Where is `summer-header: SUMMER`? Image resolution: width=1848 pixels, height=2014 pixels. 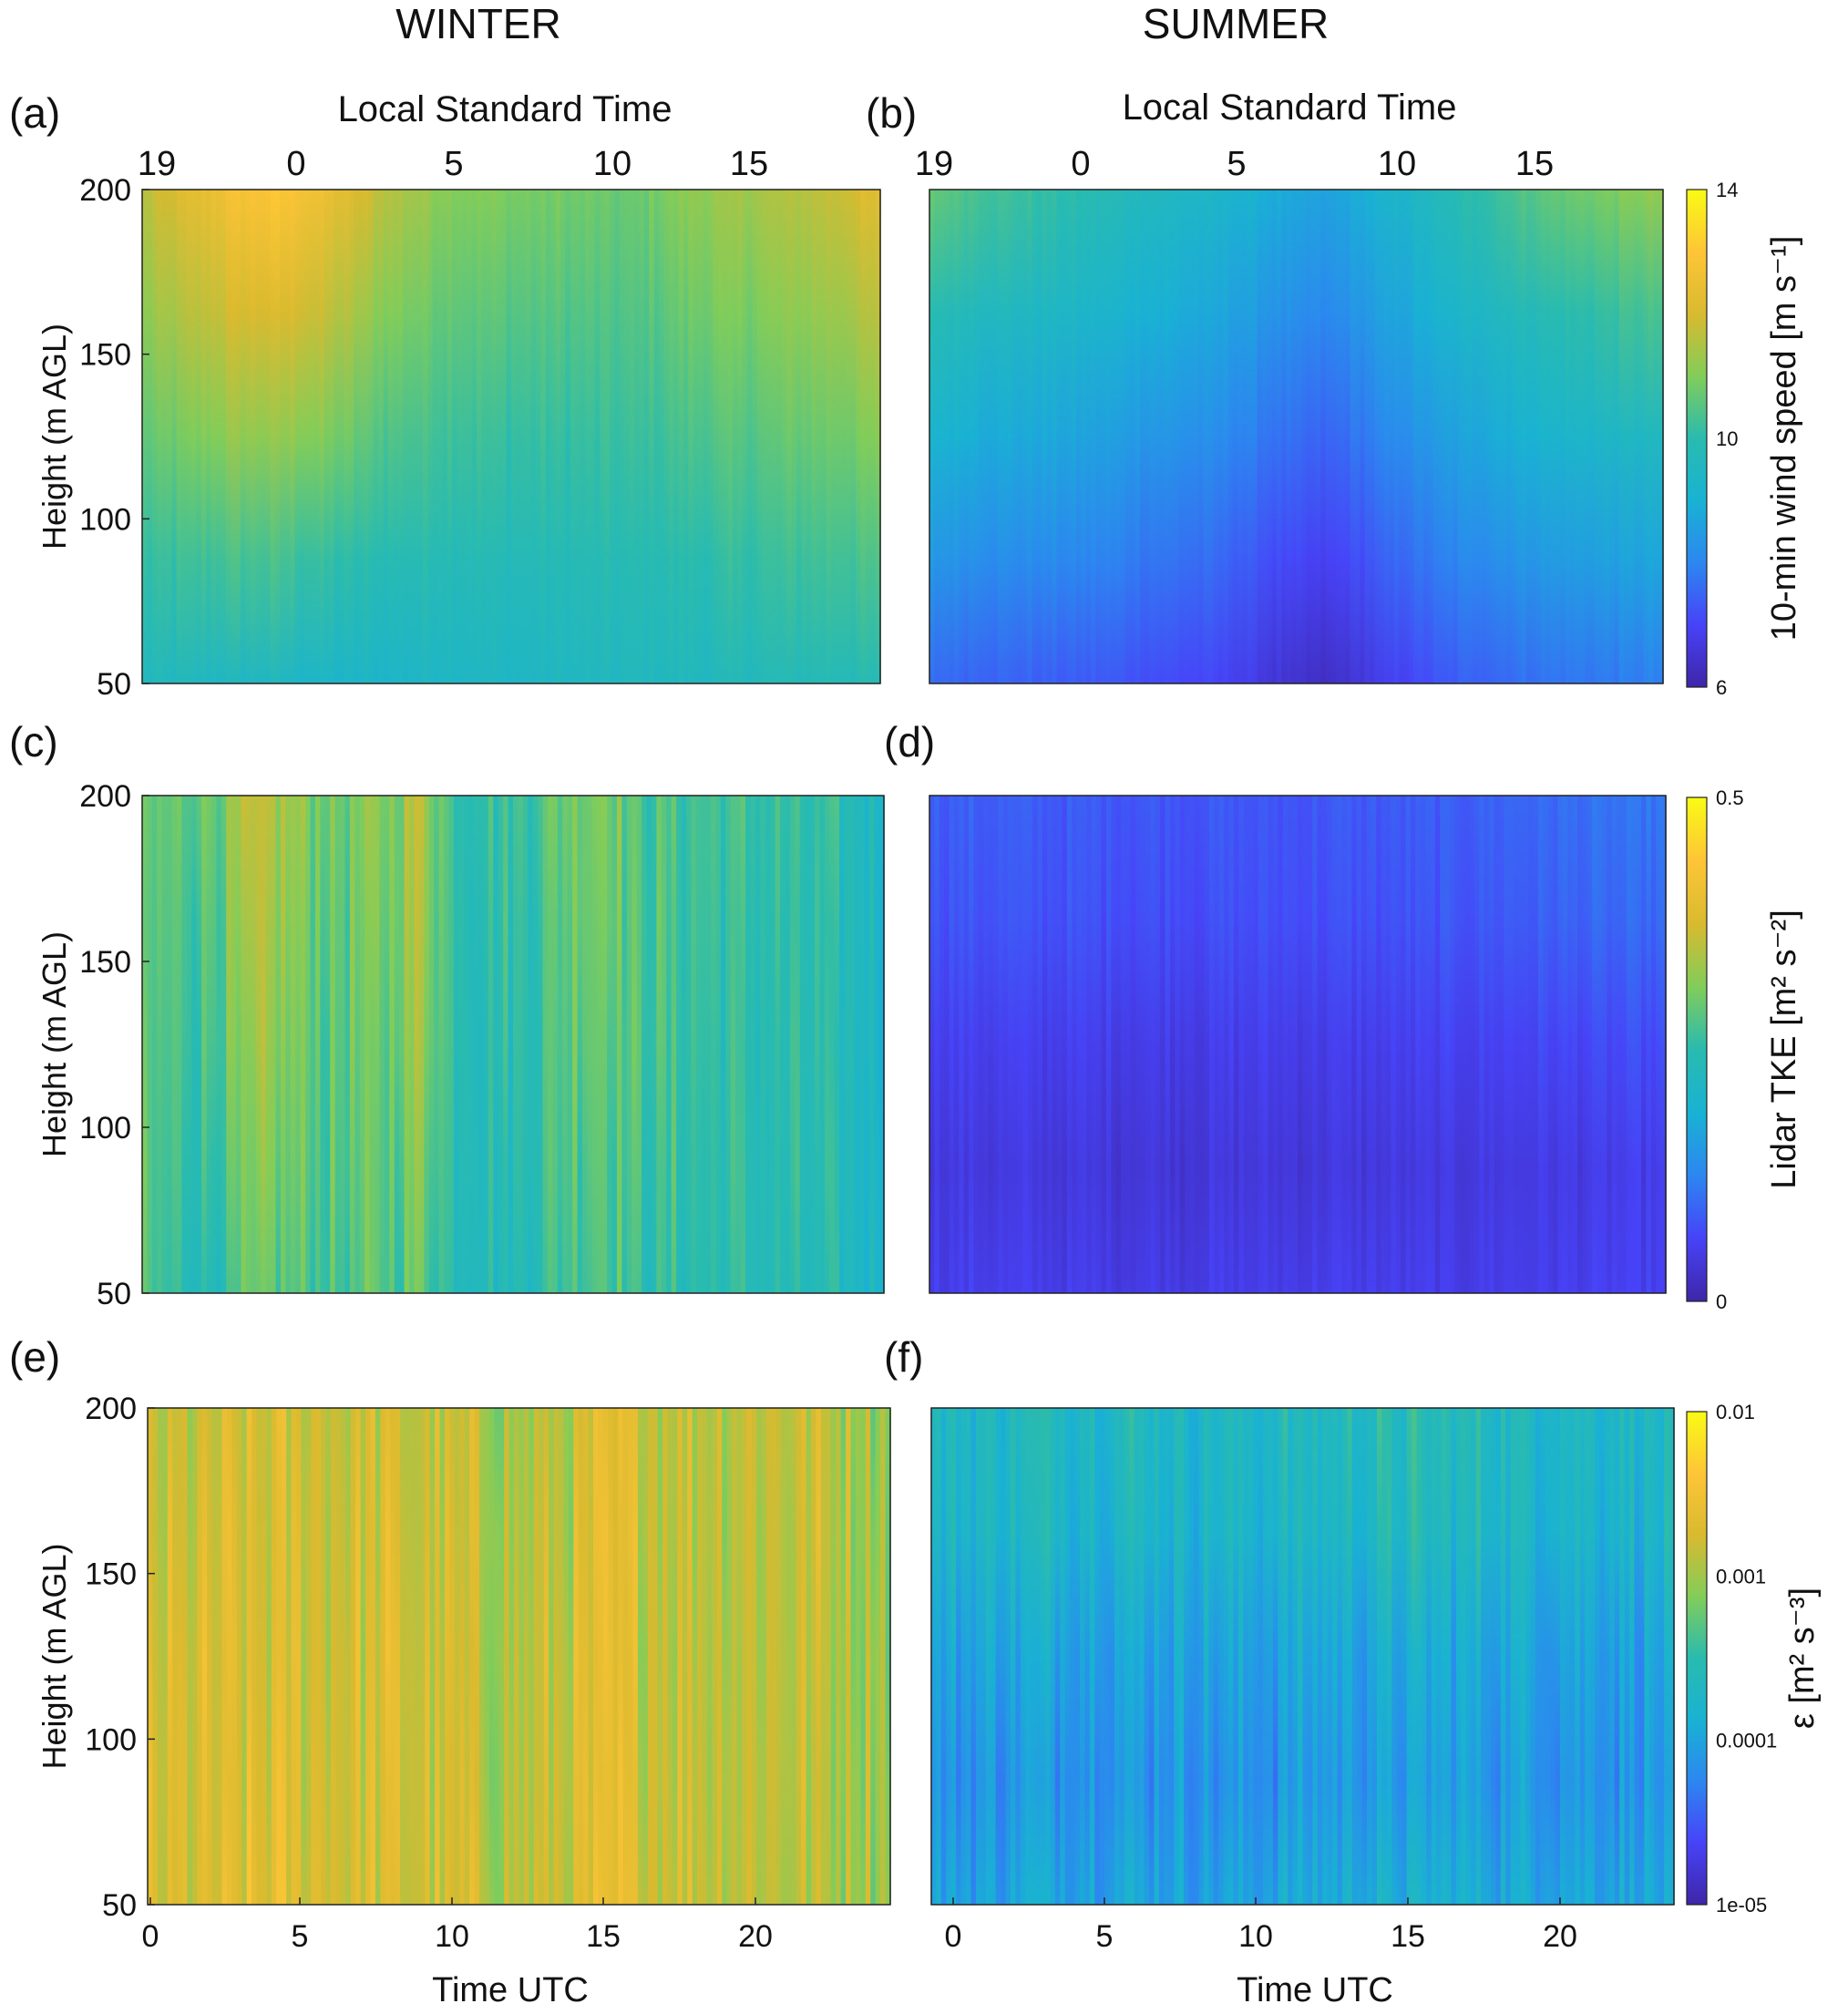
summer-header: SUMMER is located at coordinates (1236, 23).